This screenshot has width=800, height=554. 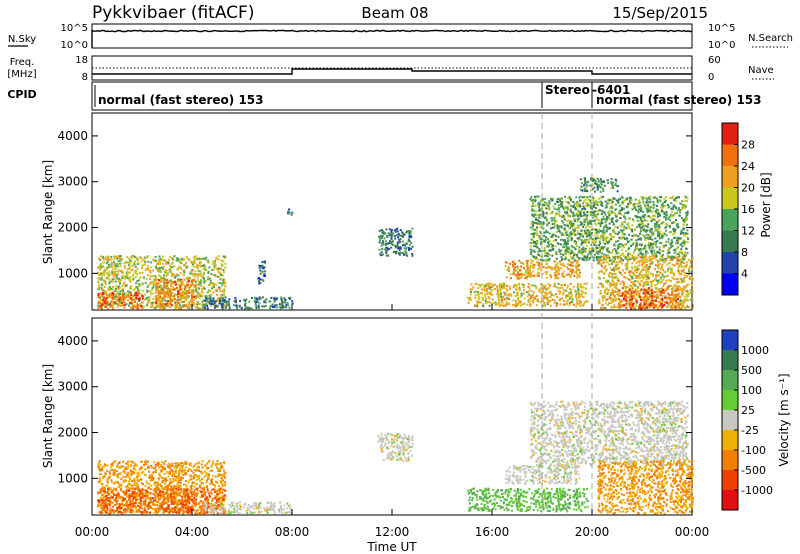 I want to click on freq-right-label: Nave, so click(x=761, y=70).